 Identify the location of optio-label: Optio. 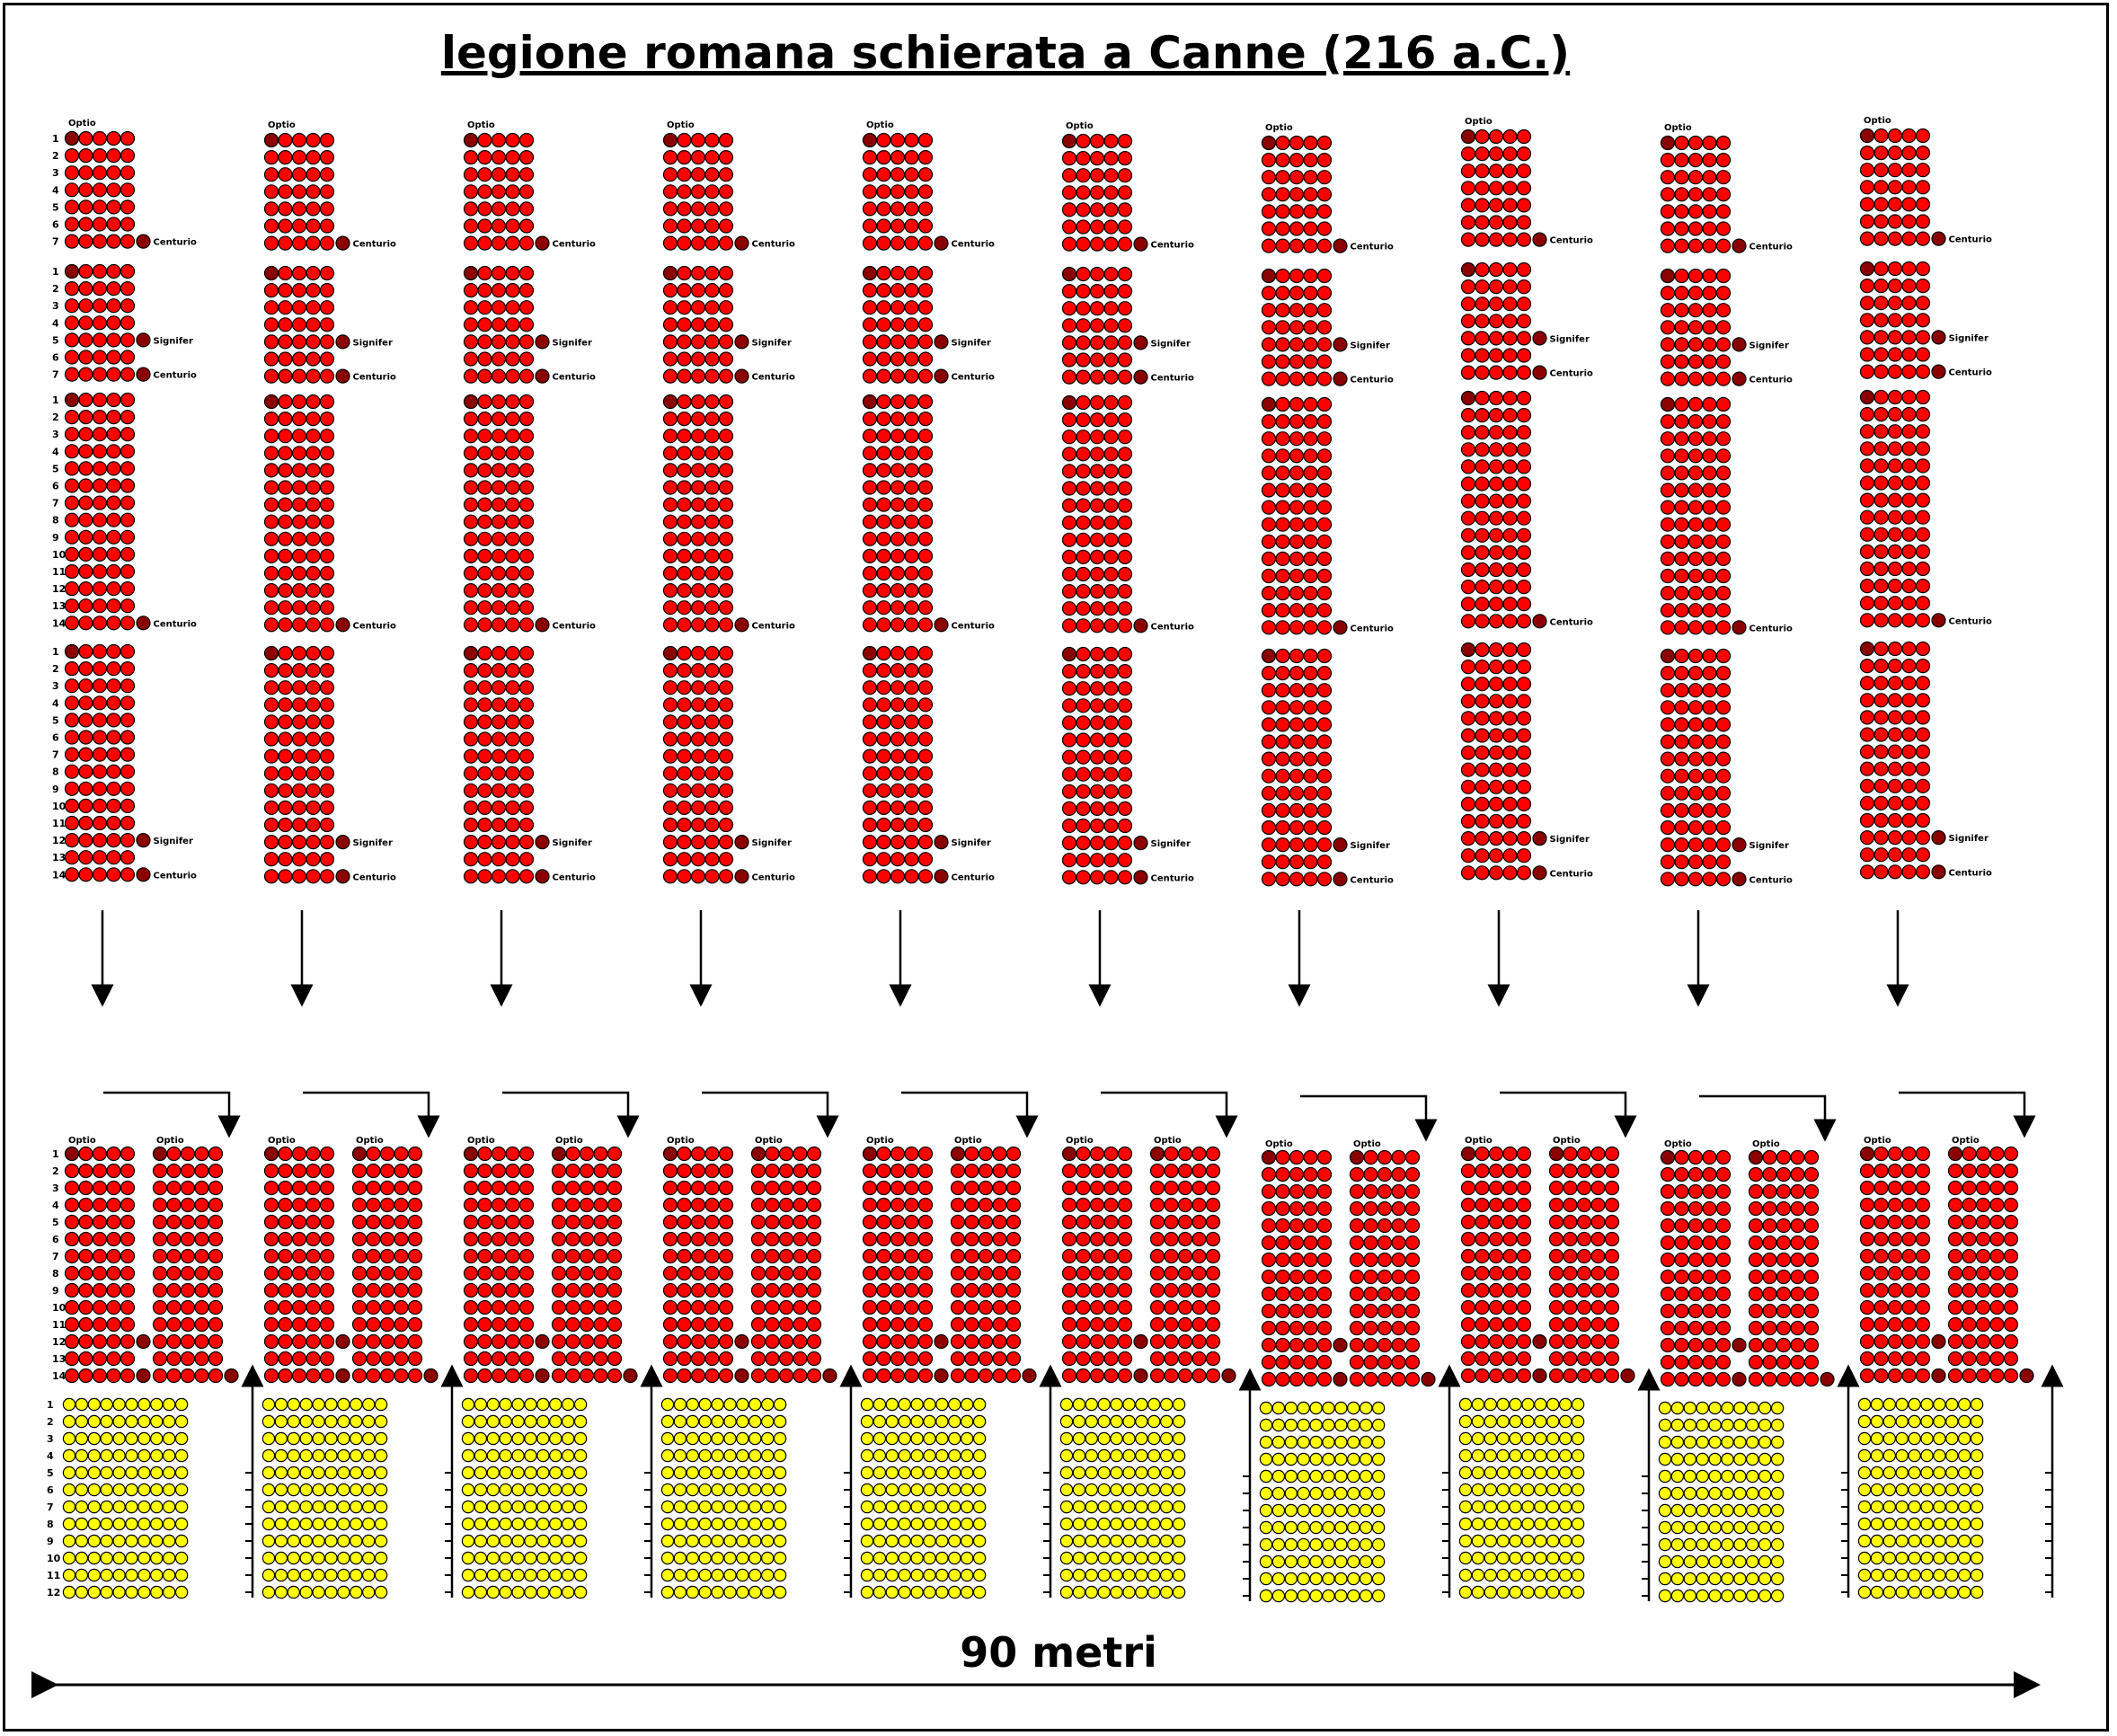
(1766, 1144).